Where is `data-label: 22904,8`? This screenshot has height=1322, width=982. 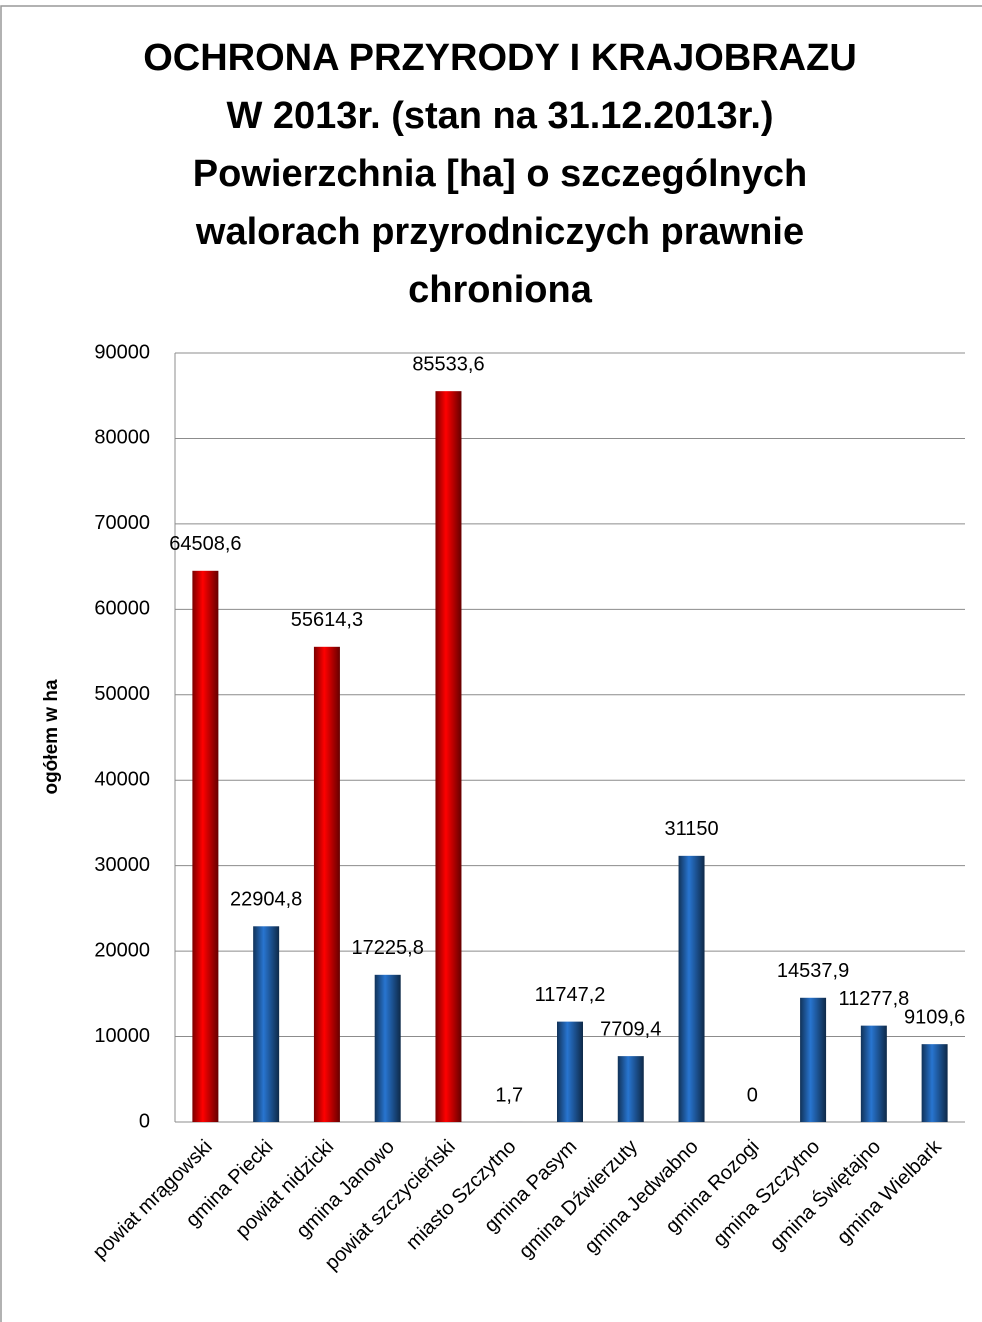 data-label: 22904,8 is located at coordinates (266, 900).